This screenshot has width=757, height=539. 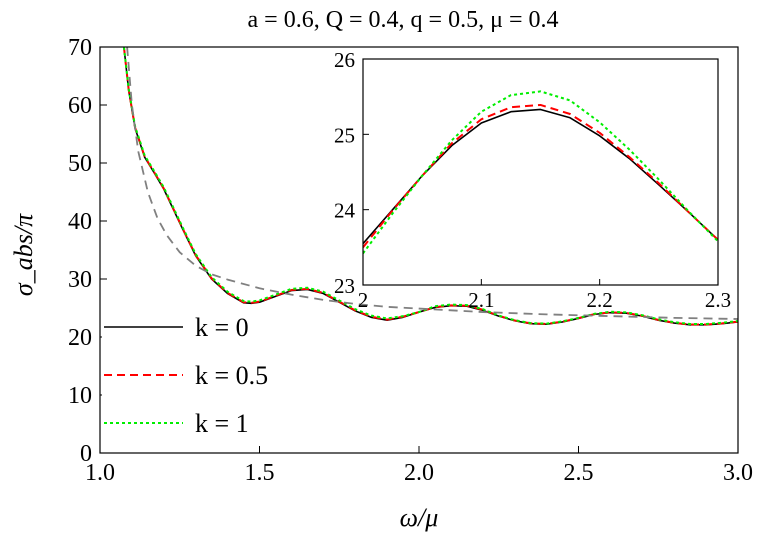 What do you see at coordinates (80, 396) in the screenshot?
I see `main-y-tick-label: 10` at bounding box center [80, 396].